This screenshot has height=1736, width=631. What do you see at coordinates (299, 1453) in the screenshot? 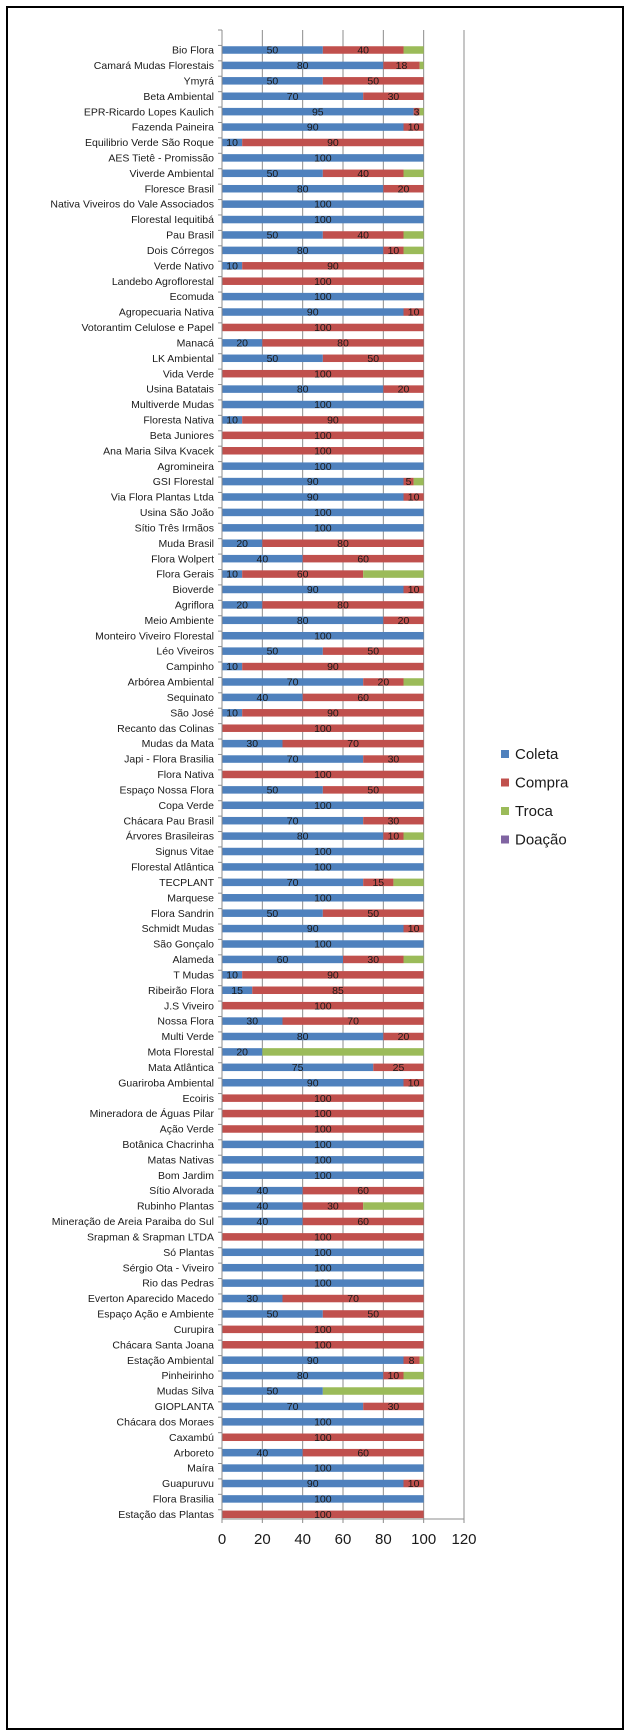
I see `bar-row: Arboreto 40 60` at bounding box center [299, 1453].